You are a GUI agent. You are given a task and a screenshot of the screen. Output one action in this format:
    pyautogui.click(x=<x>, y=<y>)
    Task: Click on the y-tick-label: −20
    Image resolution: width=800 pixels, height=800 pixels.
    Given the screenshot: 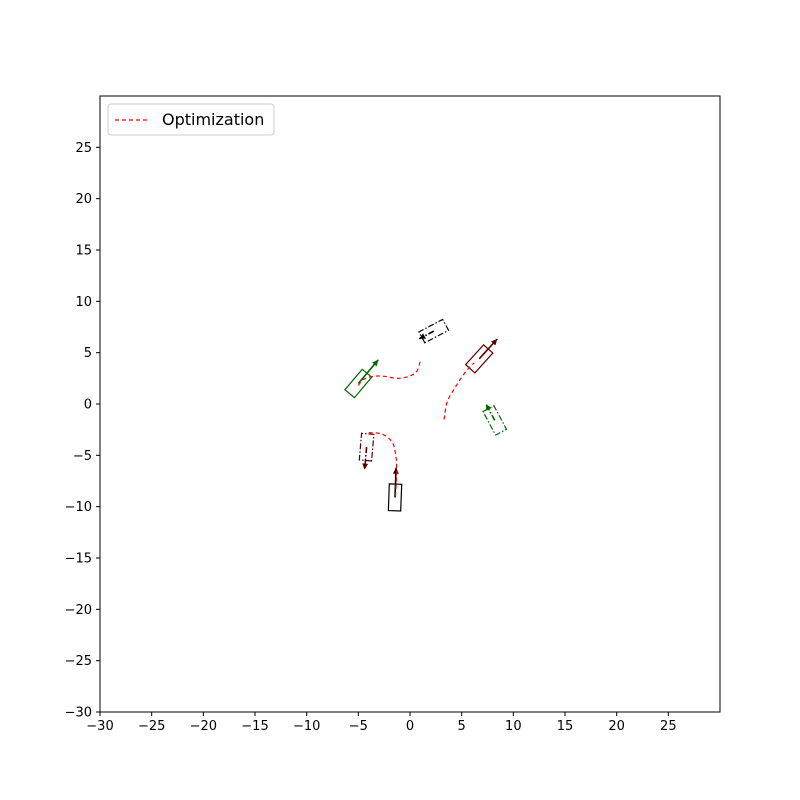 What is the action you would take?
    pyautogui.click(x=78, y=610)
    